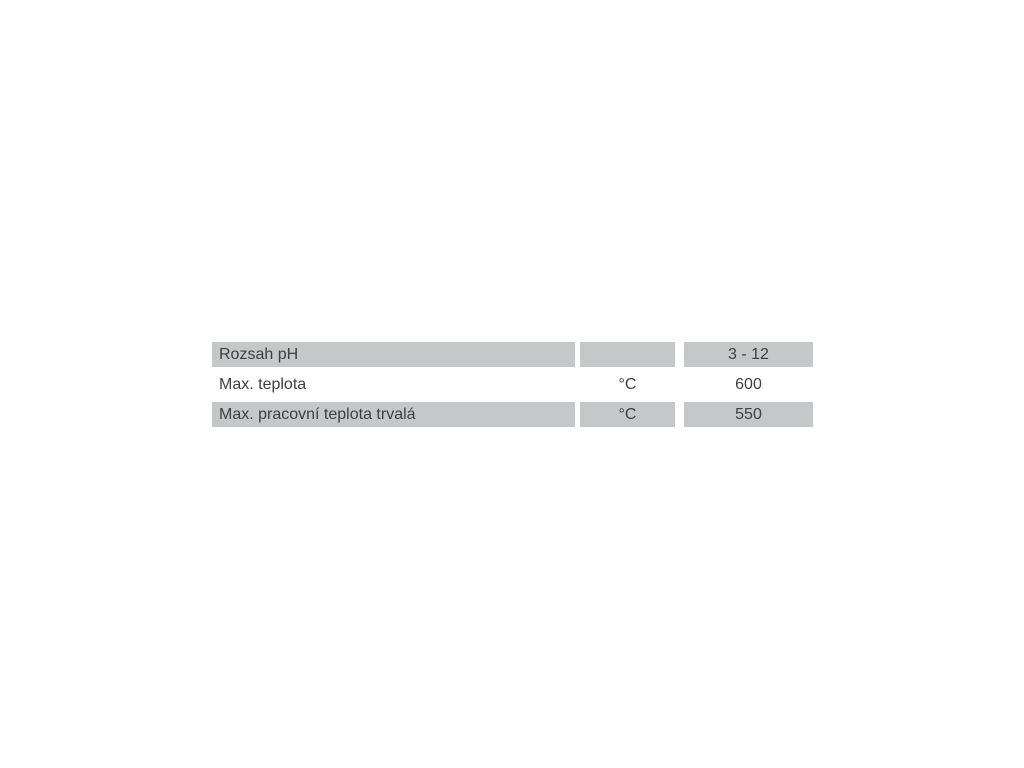 The width and height of the screenshot is (1024, 768). I want to click on table-row: Rozsah pH 3 - 12, so click(512, 354).